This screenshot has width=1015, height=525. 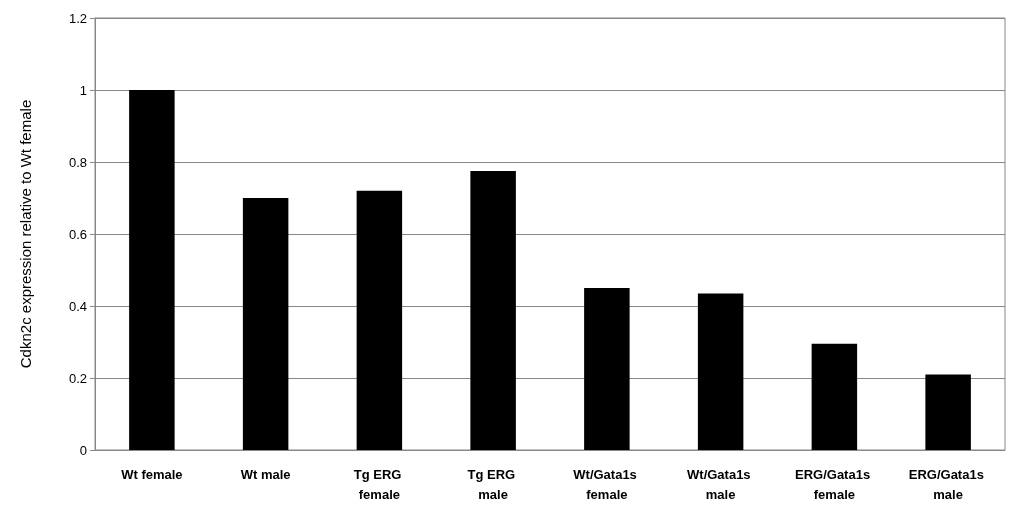 I want to click on y-tick-label: 0.4, so click(x=77, y=306).